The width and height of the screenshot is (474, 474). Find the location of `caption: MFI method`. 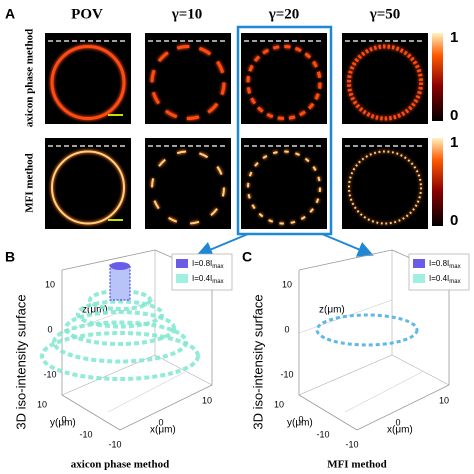

caption: MFI method is located at coordinates (357, 465).